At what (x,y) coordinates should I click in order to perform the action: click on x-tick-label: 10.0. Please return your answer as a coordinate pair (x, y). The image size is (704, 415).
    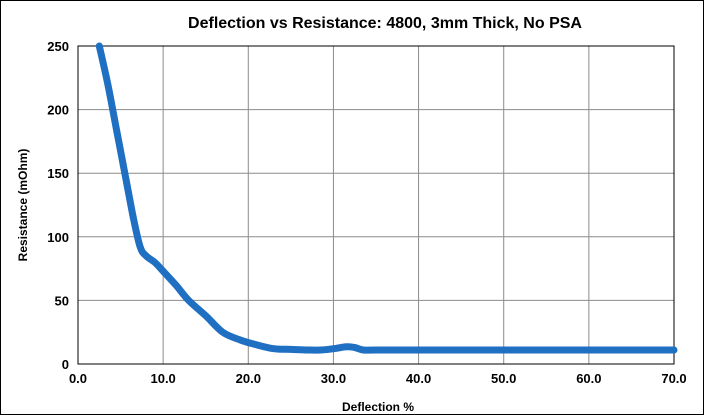
    Looking at the image, I should click on (162, 378).